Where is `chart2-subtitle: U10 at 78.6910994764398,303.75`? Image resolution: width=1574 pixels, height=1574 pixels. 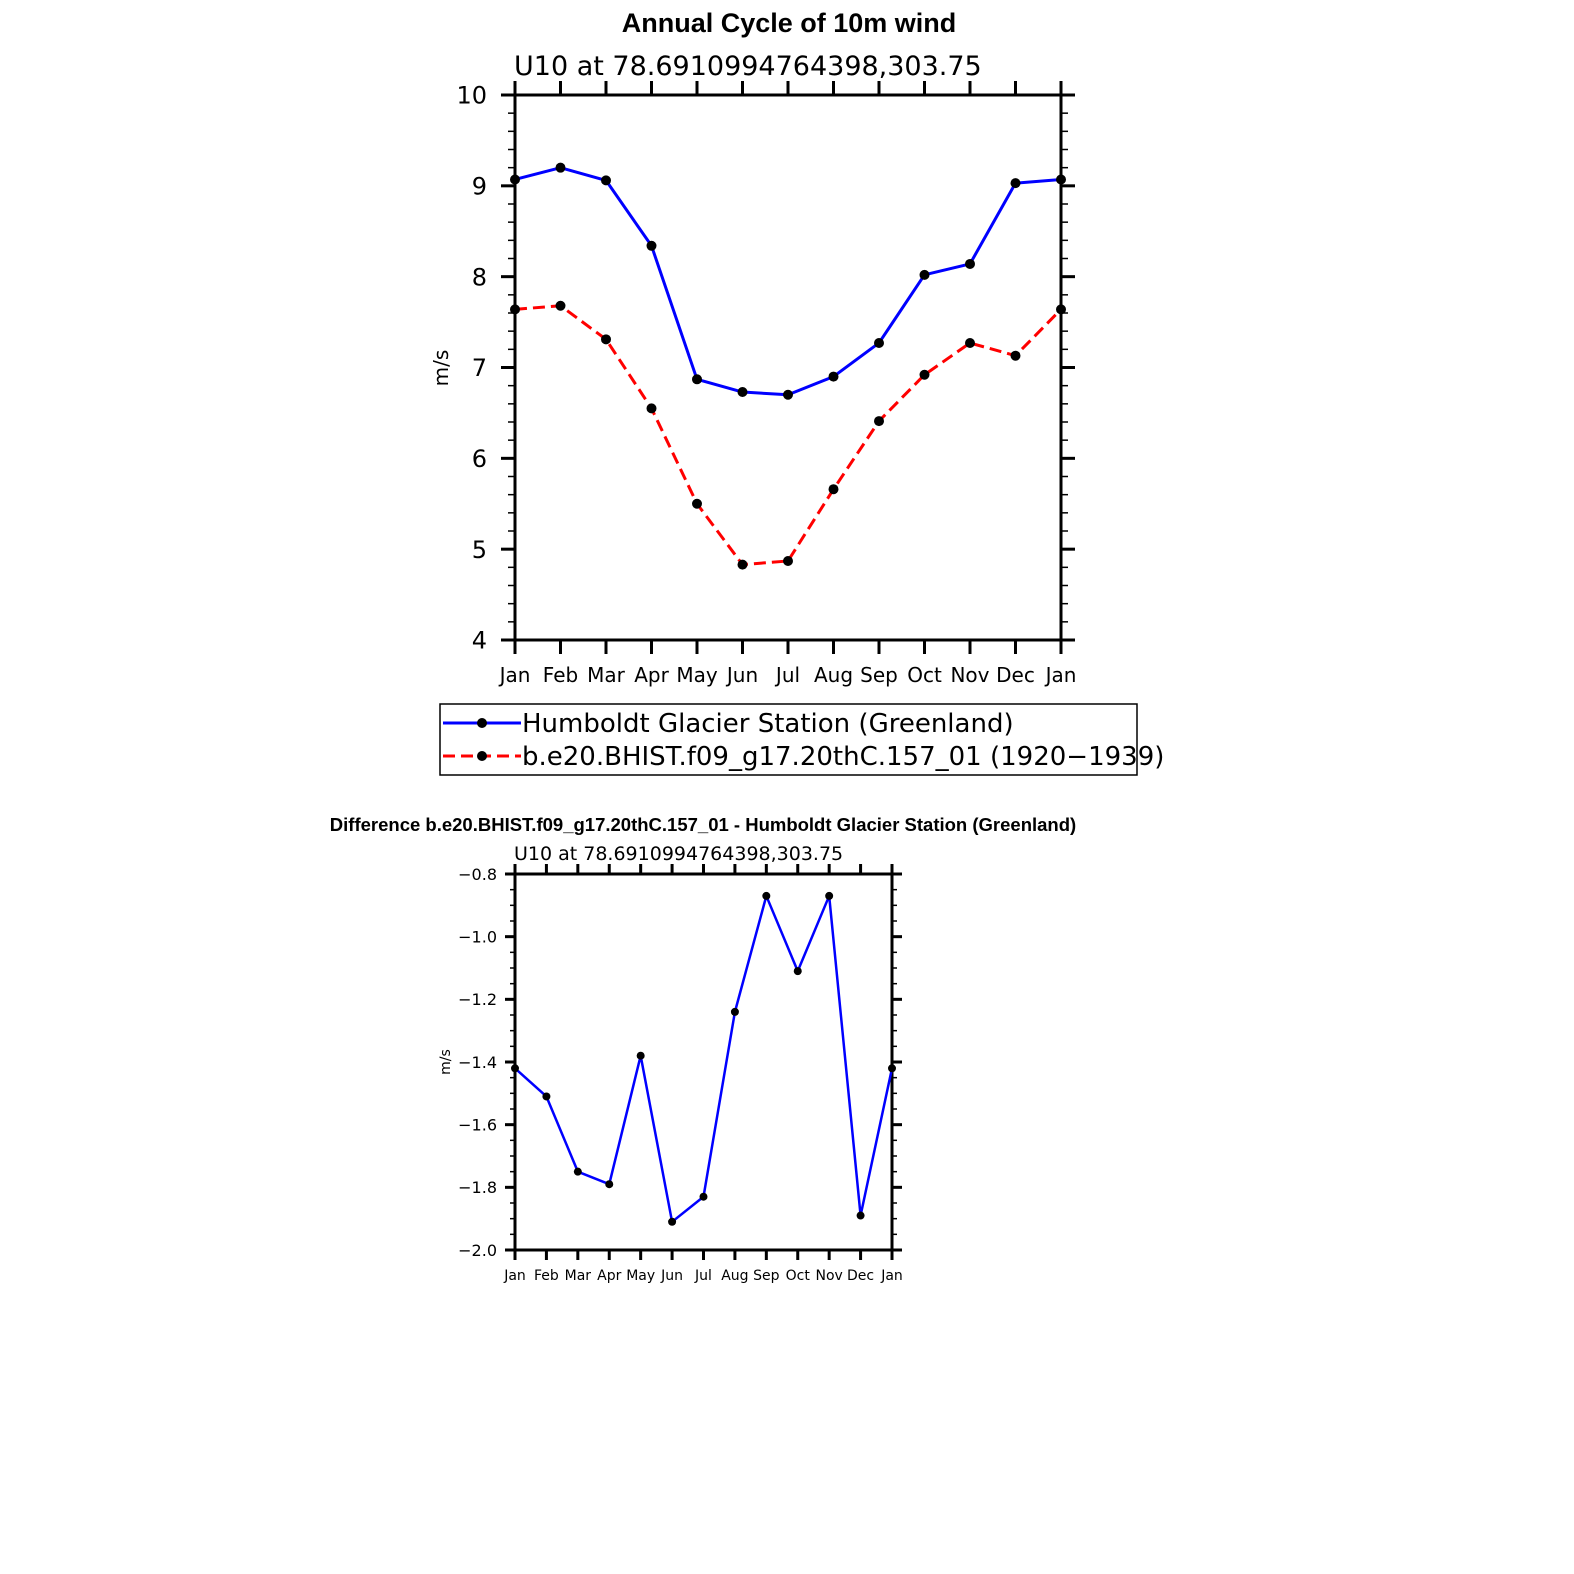
chart2-subtitle: U10 at 78.6910994764398,303.75 is located at coordinates (678, 854).